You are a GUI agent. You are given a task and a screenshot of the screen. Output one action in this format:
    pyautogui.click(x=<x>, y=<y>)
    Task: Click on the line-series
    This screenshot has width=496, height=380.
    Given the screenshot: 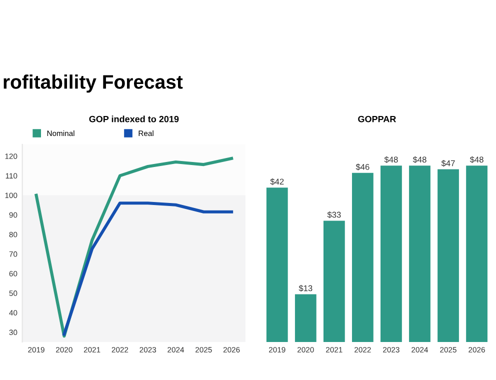 What is the action you would take?
    pyautogui.click(x=148, y=269)
    